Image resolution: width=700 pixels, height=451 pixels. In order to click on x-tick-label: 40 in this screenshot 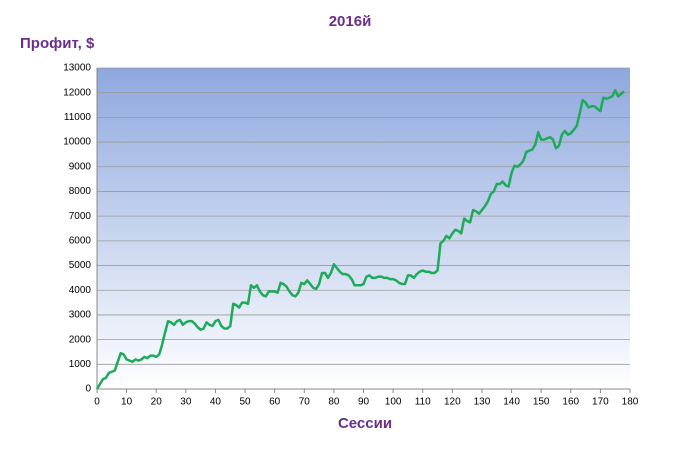, I will do `click(216, 402)`.